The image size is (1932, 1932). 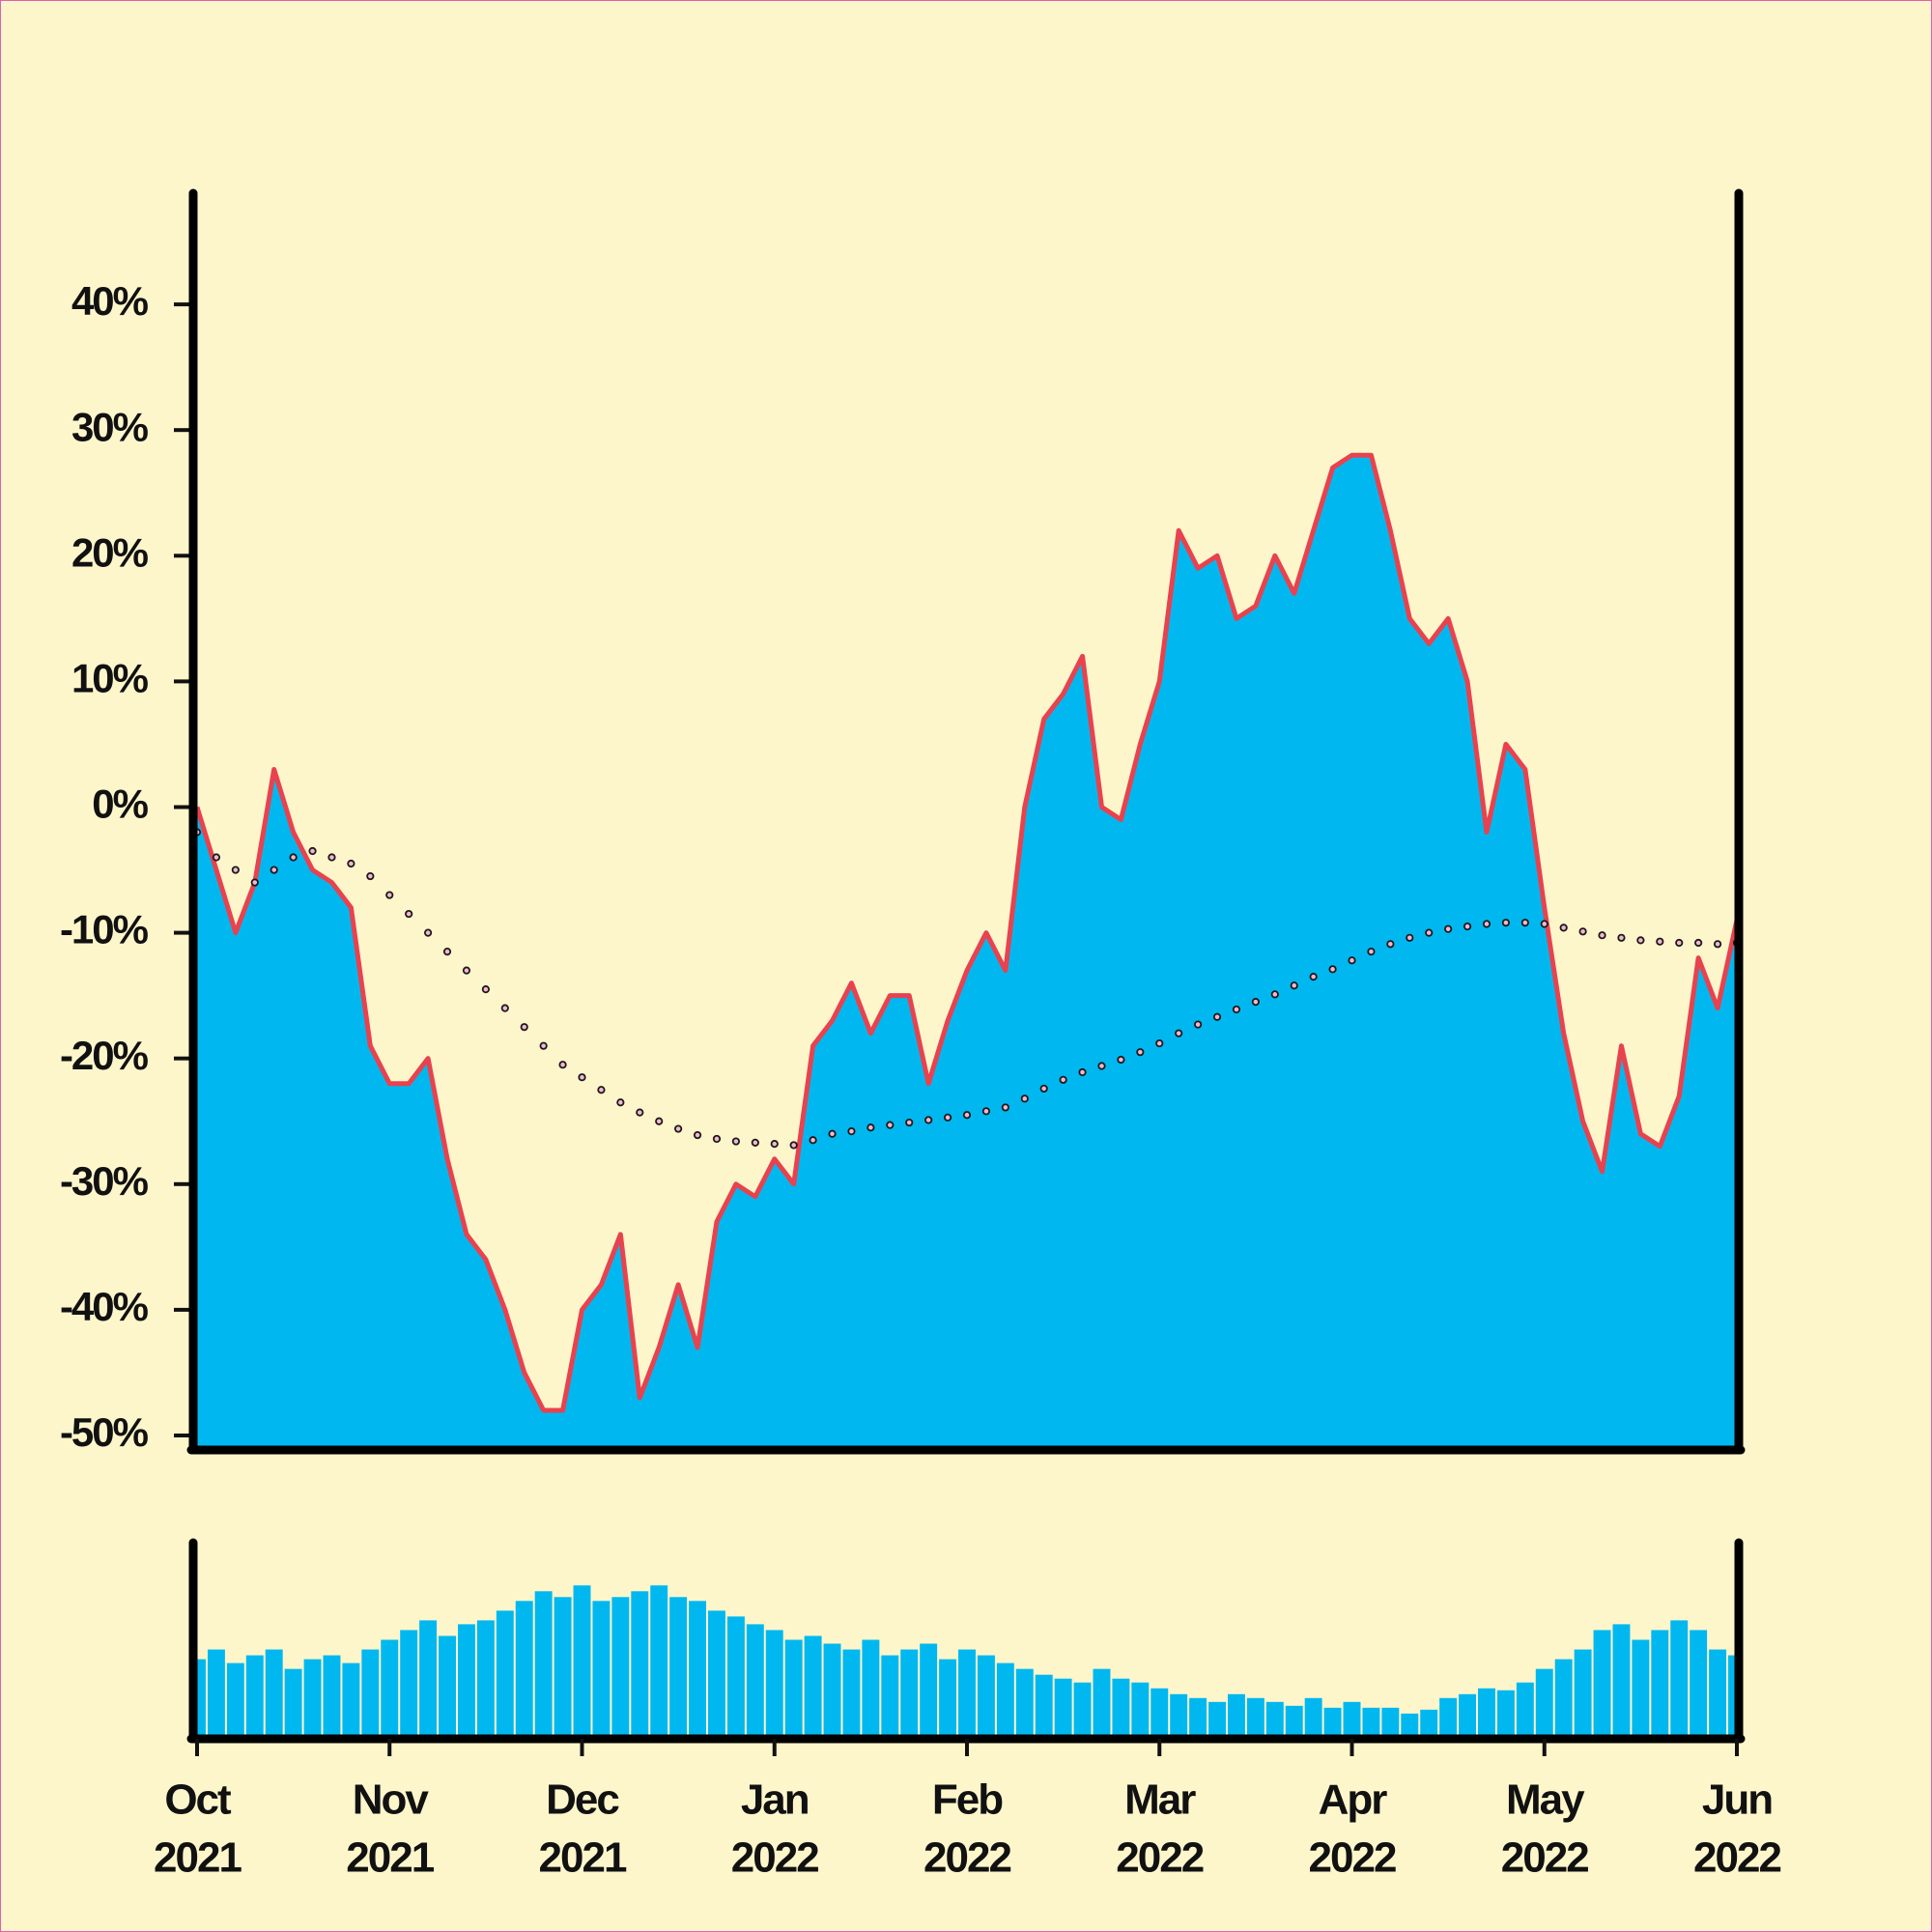 What do you see at coordinates (104, 1055) in the screenshot?
I see `y-tick-label: -20%` at bounding box center [104, 1055].